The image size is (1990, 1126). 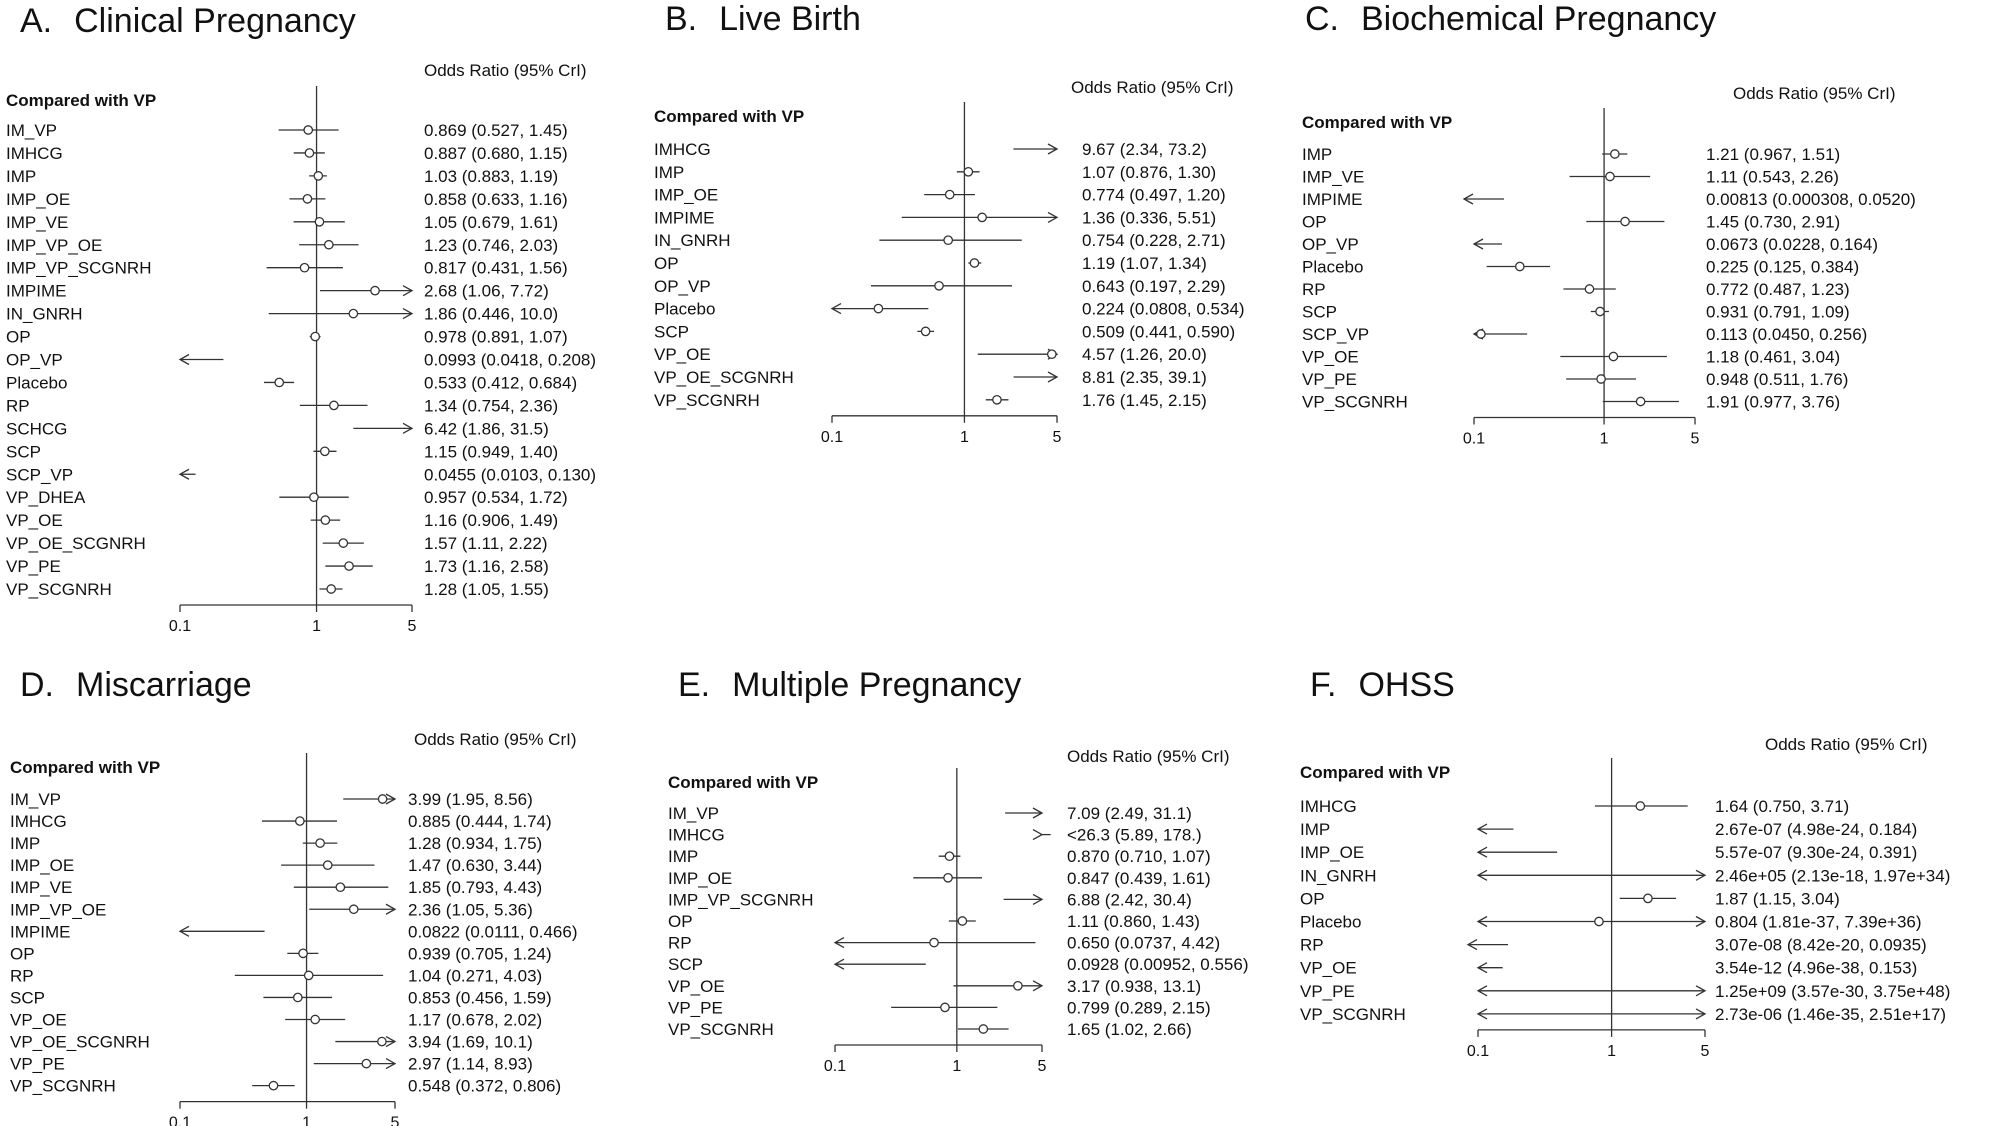 I want to click on row-value: 1.19 (1.07, 1.34), so click(x=1144, y=263).